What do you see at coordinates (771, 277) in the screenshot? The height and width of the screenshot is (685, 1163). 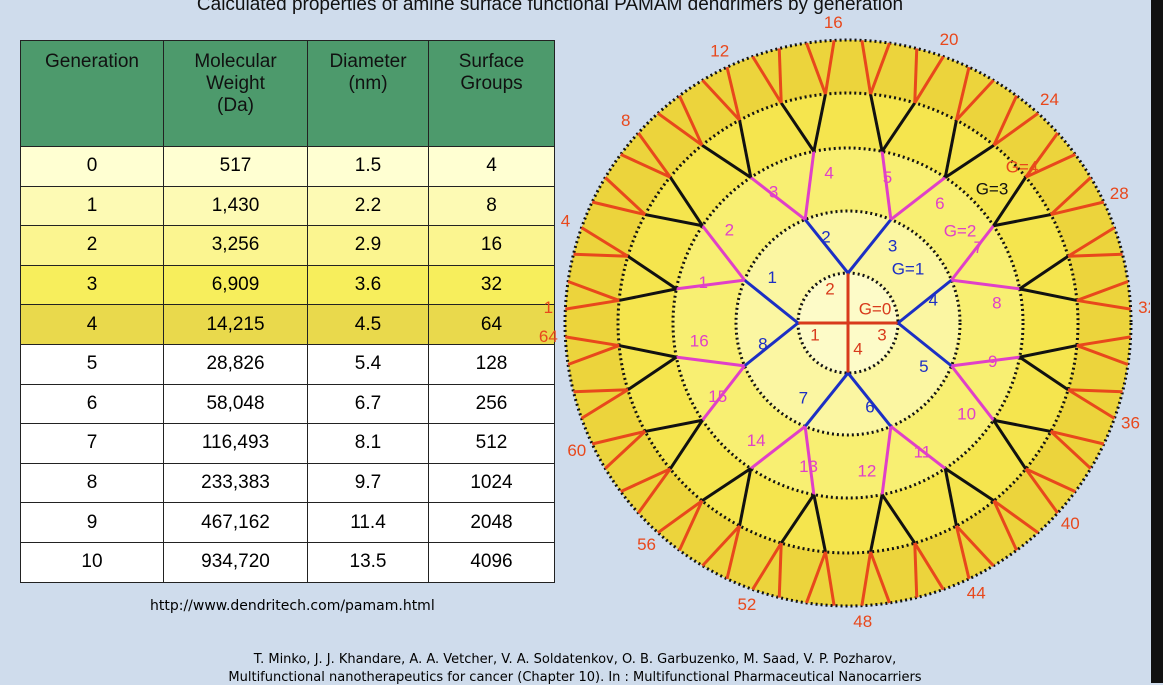 I see `gen1-label: 1` at bounding box center [771, 277].